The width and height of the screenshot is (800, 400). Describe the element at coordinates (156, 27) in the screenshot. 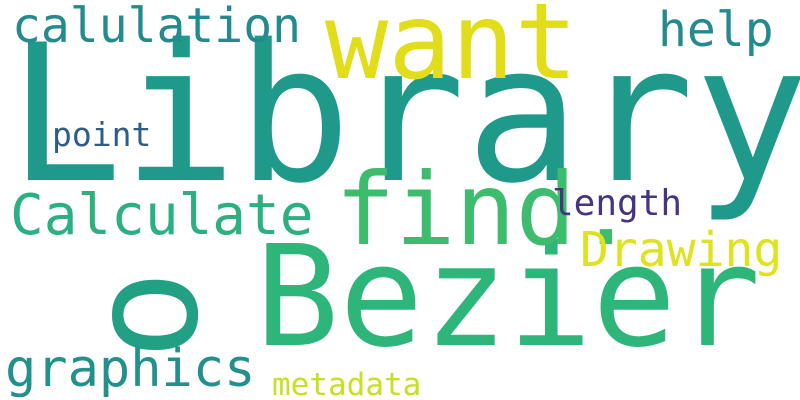

I see `word-calulation: calulation` at that location.